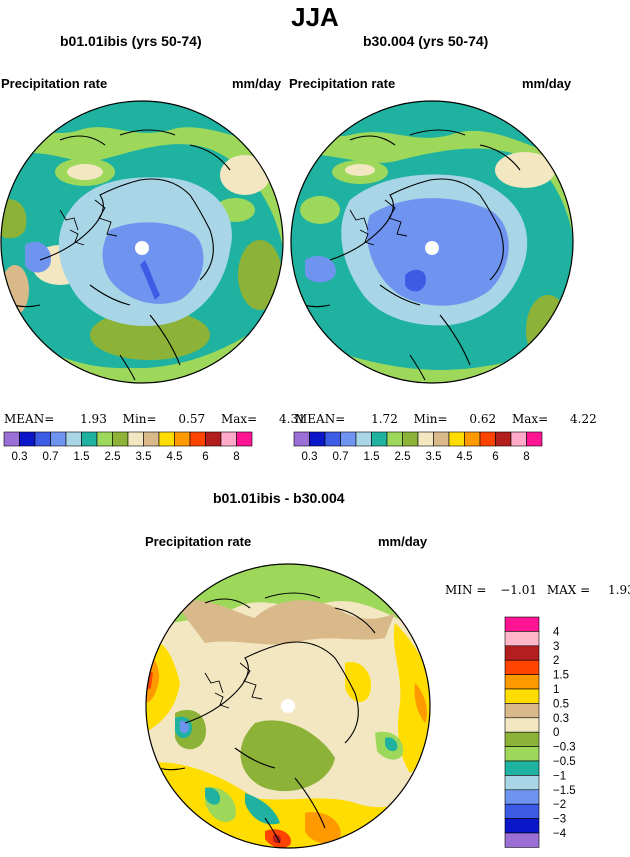 This screenshot has height=857, width=630. Describe the element at coordinates (559, 820) in the screenshot. I see `diff-colorbar-tick-label: −3` at that location.